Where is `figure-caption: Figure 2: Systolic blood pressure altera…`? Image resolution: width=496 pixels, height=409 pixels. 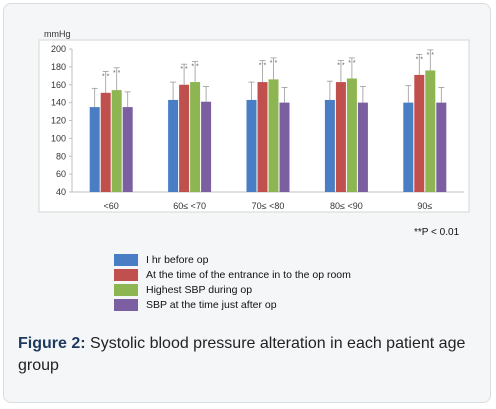 figure-caption: Figure 2: Systolic blood pressure altera… is located at coordinates (248, 355).